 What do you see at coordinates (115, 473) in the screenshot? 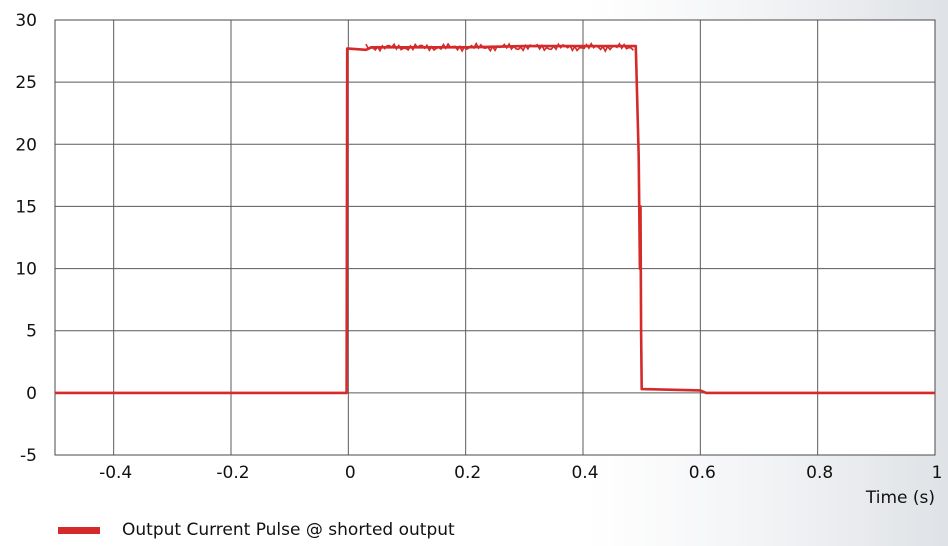
I see `x-tick-label: -0.4` at bounding box center [115, 473].